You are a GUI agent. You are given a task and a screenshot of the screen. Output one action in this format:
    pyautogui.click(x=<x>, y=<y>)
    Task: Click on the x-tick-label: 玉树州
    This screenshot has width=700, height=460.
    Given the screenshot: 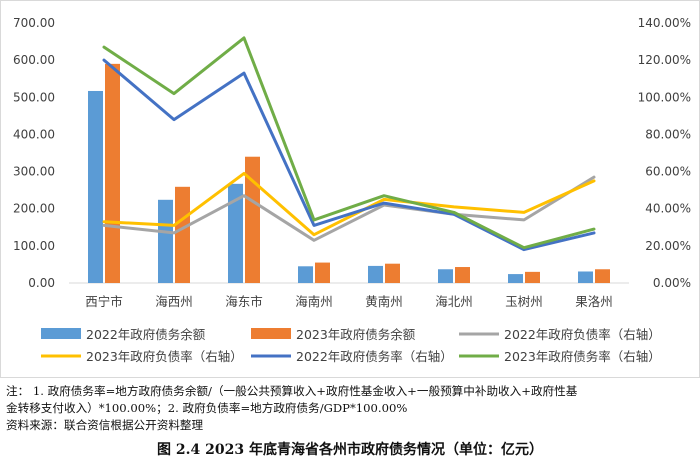 What is the action you would take?
    pyautogui.click(x=524, y=301)
    